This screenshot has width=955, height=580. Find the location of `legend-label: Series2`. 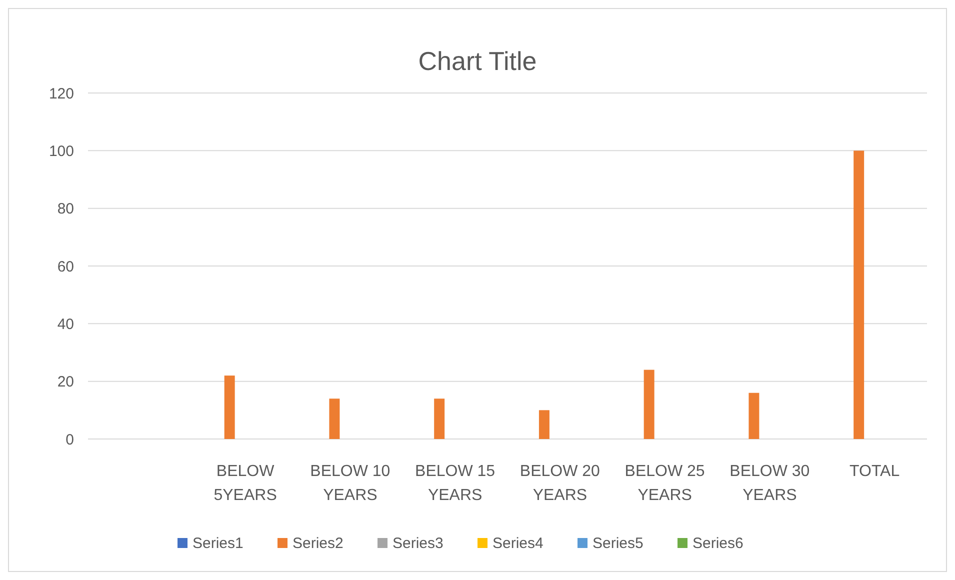

legend-label: Series2 is located at coordinates (318, 543).